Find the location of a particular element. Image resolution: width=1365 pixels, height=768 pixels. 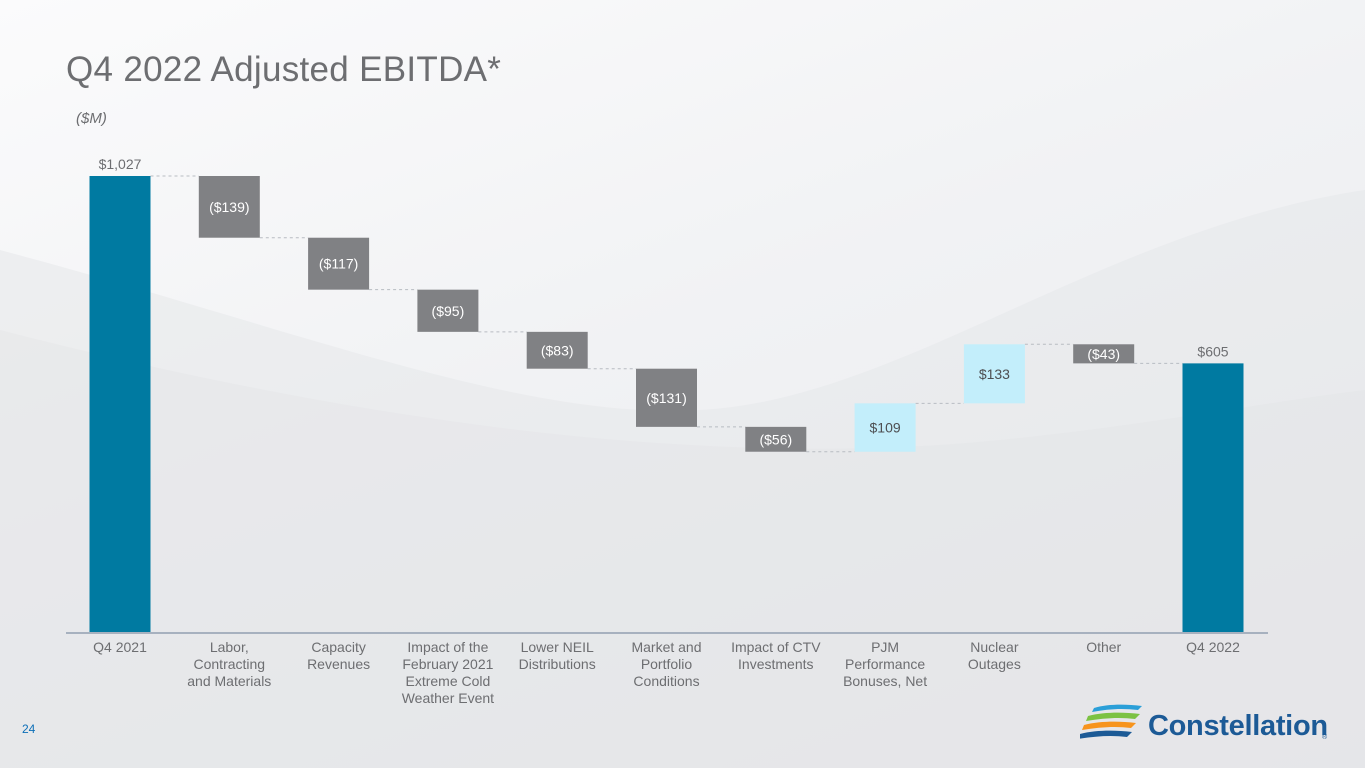

category-label: Market and Portfolio Conditions is located at coordinates (666, 664).